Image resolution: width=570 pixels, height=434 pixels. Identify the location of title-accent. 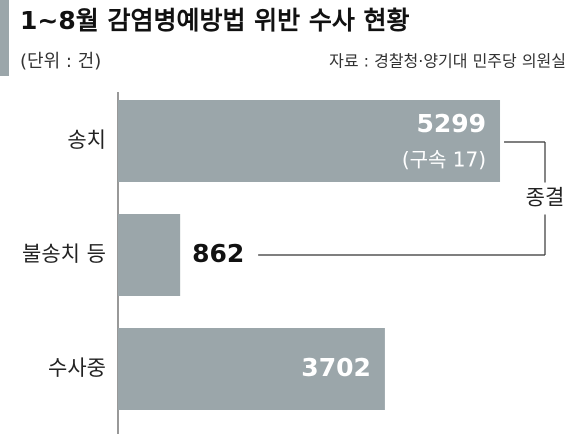
(4, 38).